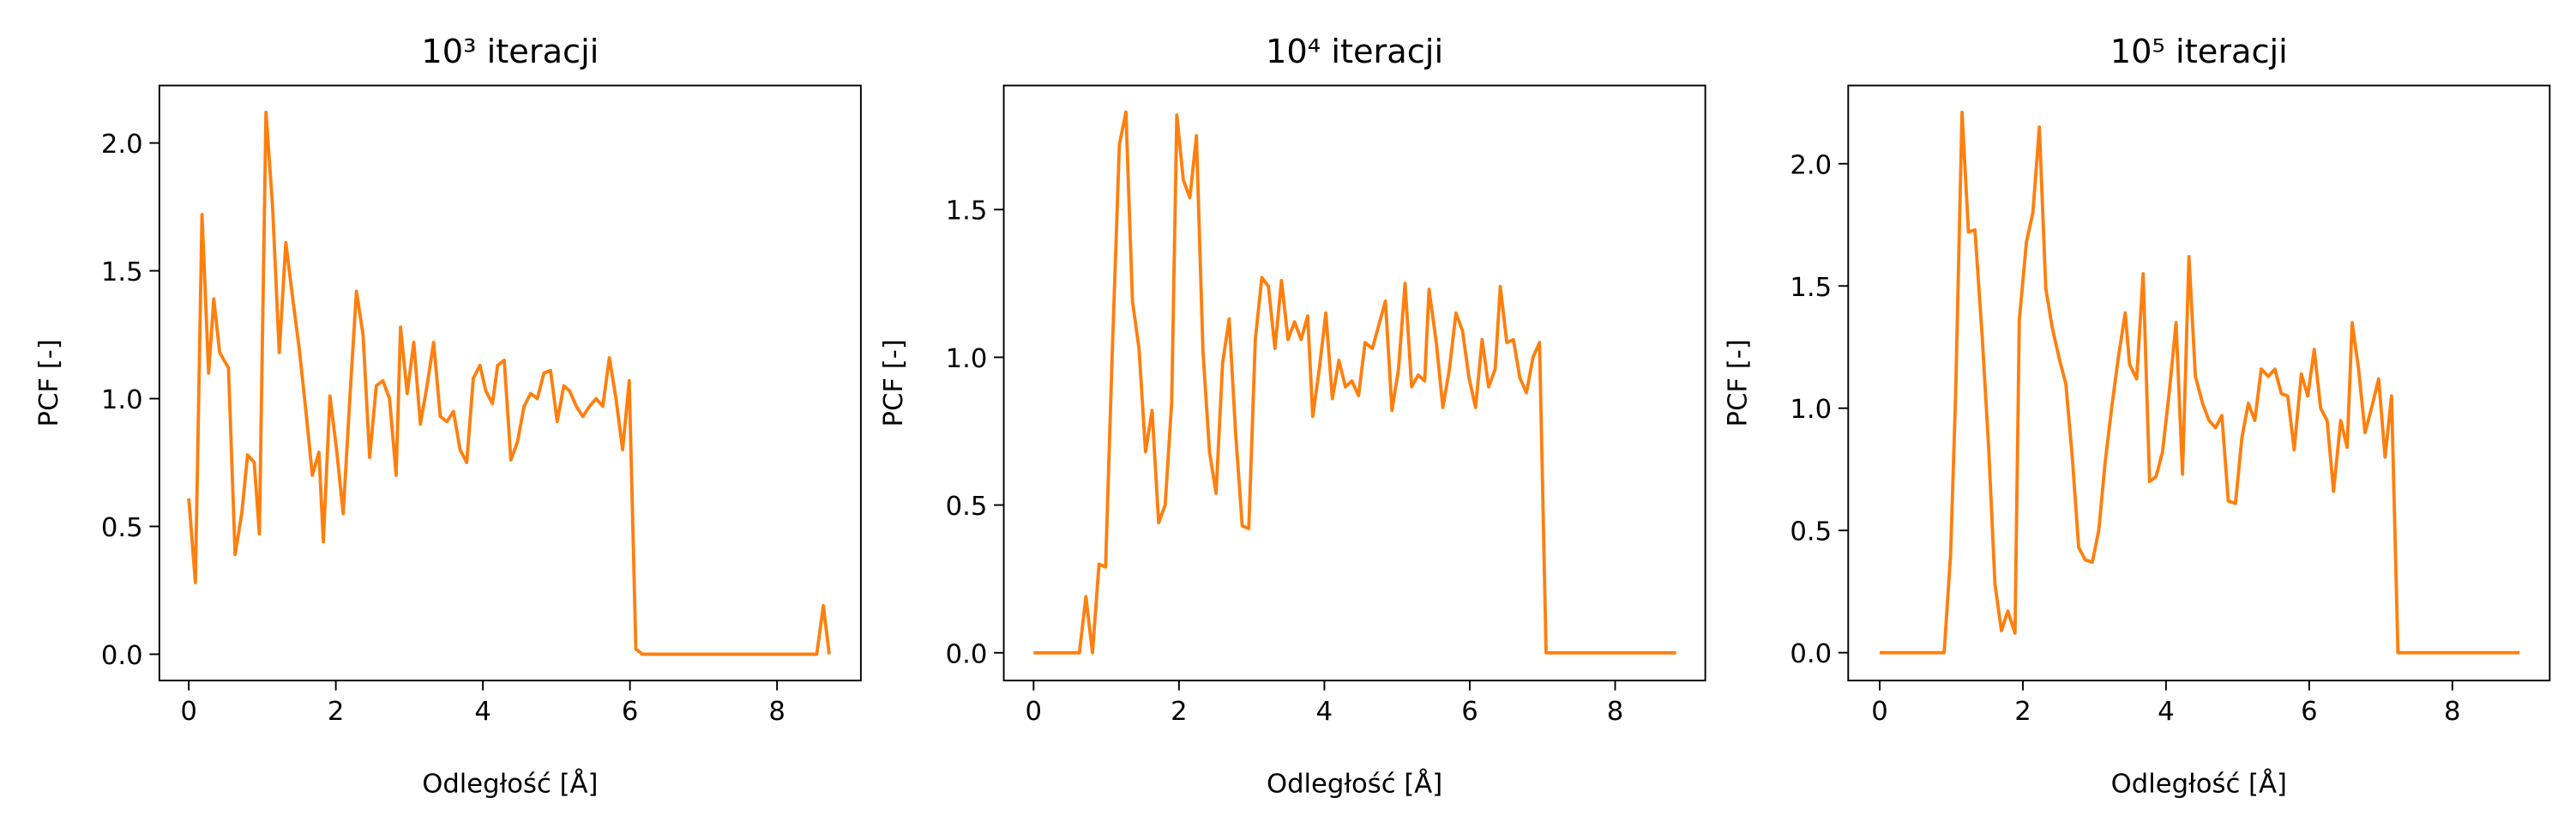 Image resolution: width=2576 pixels, height=828 pixels. What do you see at coordinates (2199, 52) in the screenshot?
I see `subplot-title: 10⁵ iteracji` at bounding box center [2199, 52].